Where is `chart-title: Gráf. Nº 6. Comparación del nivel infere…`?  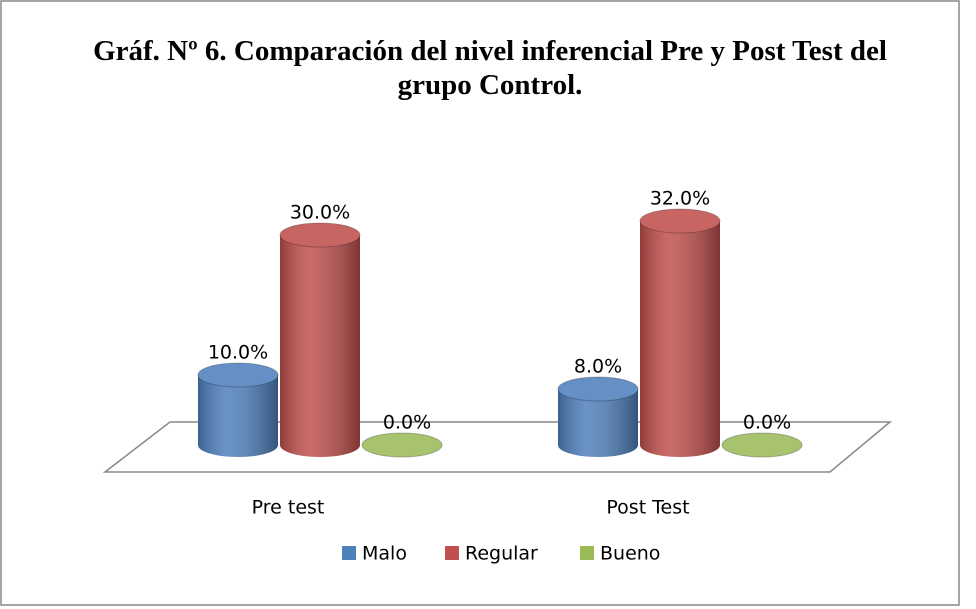
chart-title: Gráf. Nº 6. Comparación del nivel infere… is located at coordinates (490, 68).